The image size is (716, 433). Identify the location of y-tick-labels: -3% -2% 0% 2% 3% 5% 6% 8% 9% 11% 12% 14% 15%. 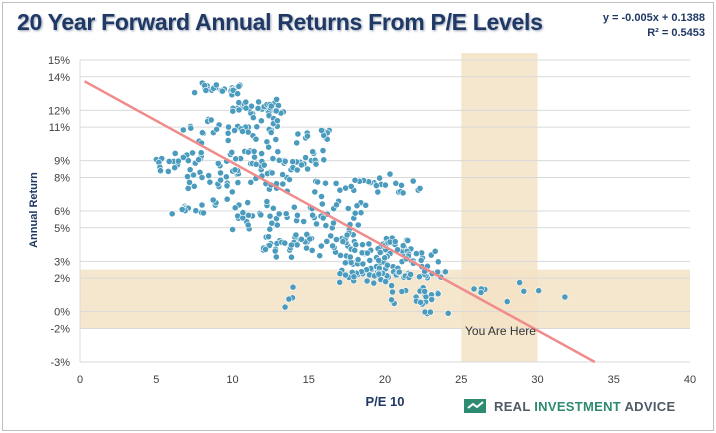
(59, 212).